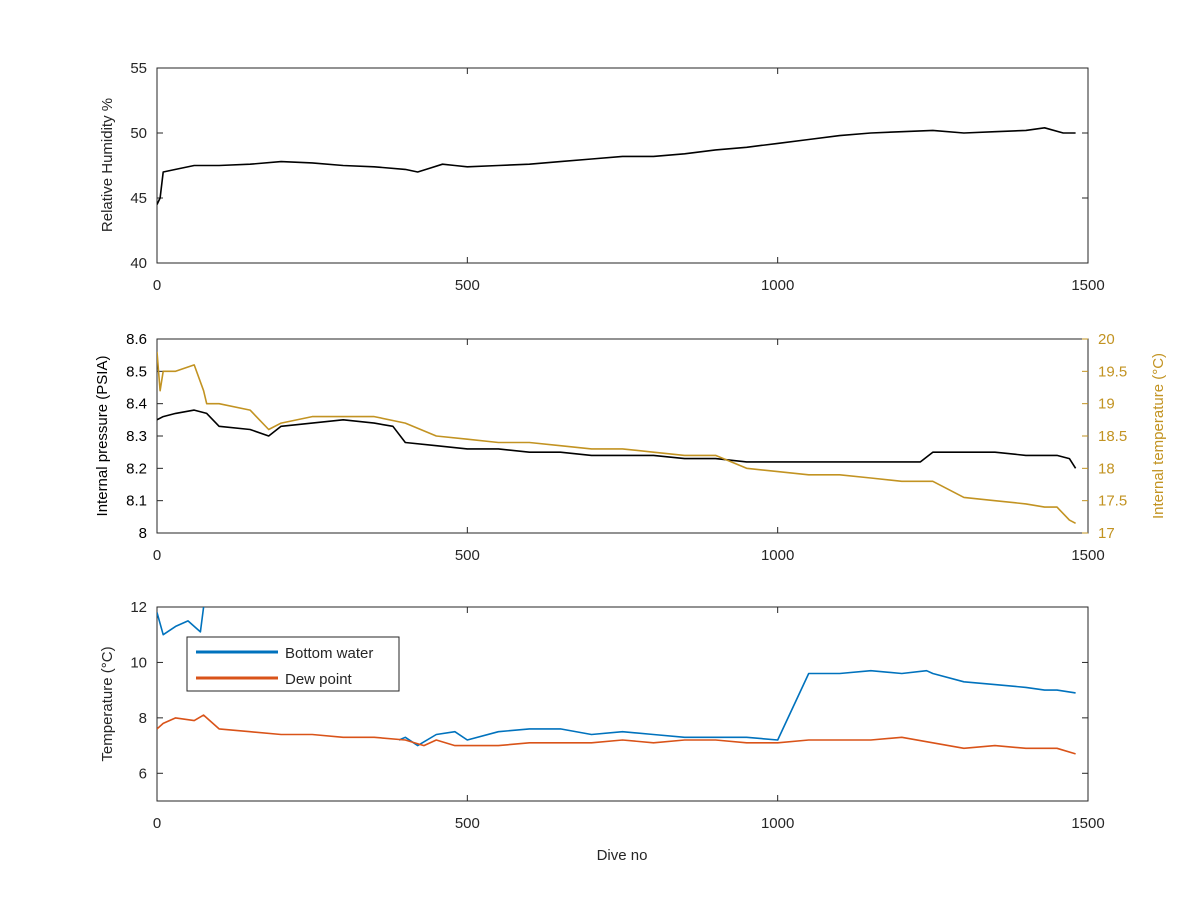 The width and height of the screenshot is (1200, 900). I want to click on x-axis-label: Dive no, so click(622, 855).